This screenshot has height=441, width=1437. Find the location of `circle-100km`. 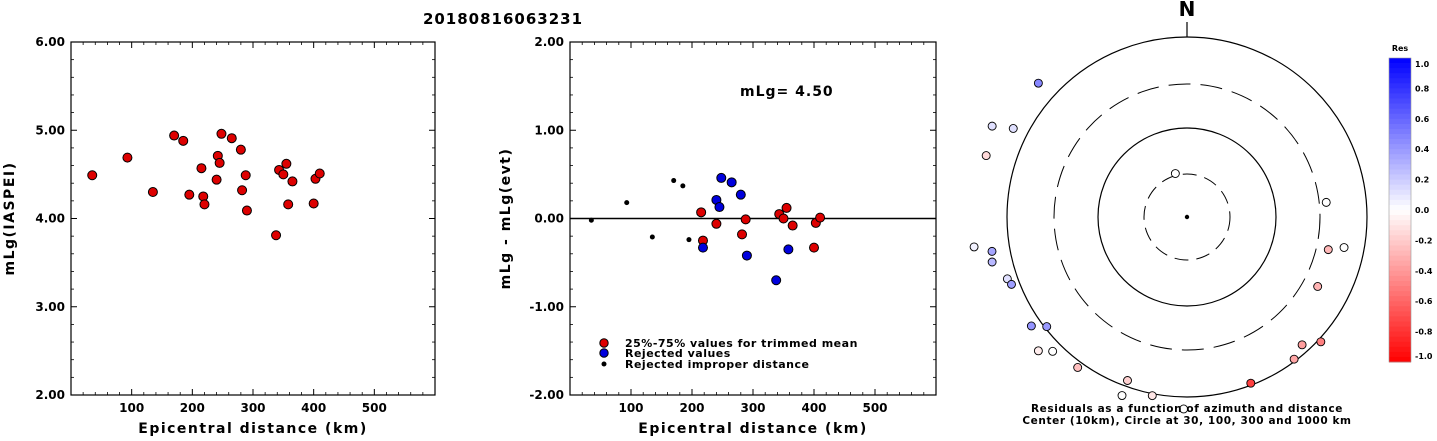

circle-100km is located at coordinates (1187, 217).